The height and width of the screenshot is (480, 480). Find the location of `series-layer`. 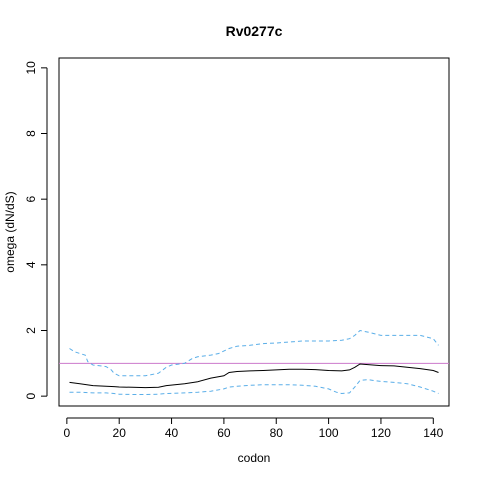

series-layer is located at coordinates (254, 362).